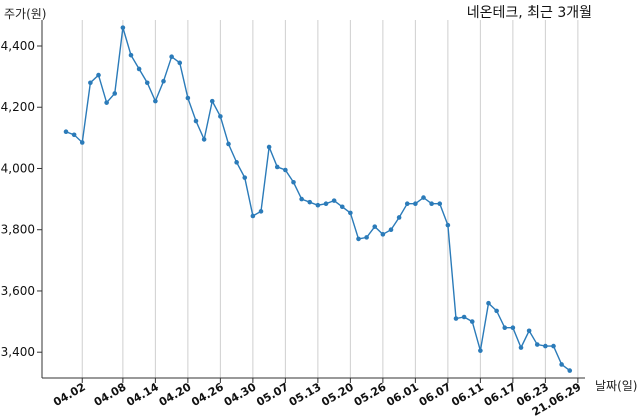  What do you see at coordinates (435, 394) in the screenshot?
I see `x-tick-label: 06.07` at bounding box center [435, 394].